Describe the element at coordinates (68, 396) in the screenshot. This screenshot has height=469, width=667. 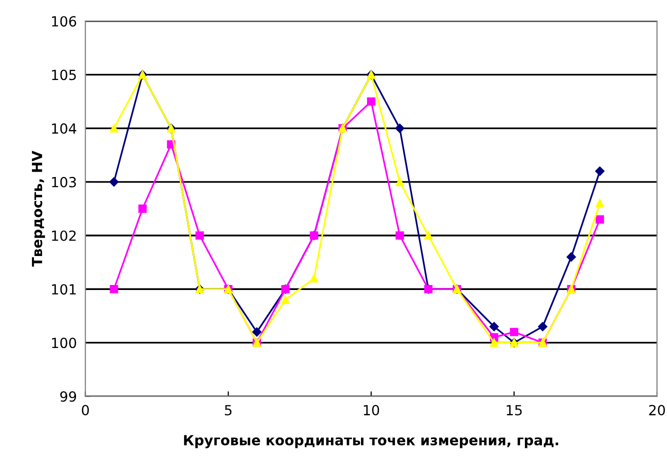
I see `y-tick-label: 99` at that location.